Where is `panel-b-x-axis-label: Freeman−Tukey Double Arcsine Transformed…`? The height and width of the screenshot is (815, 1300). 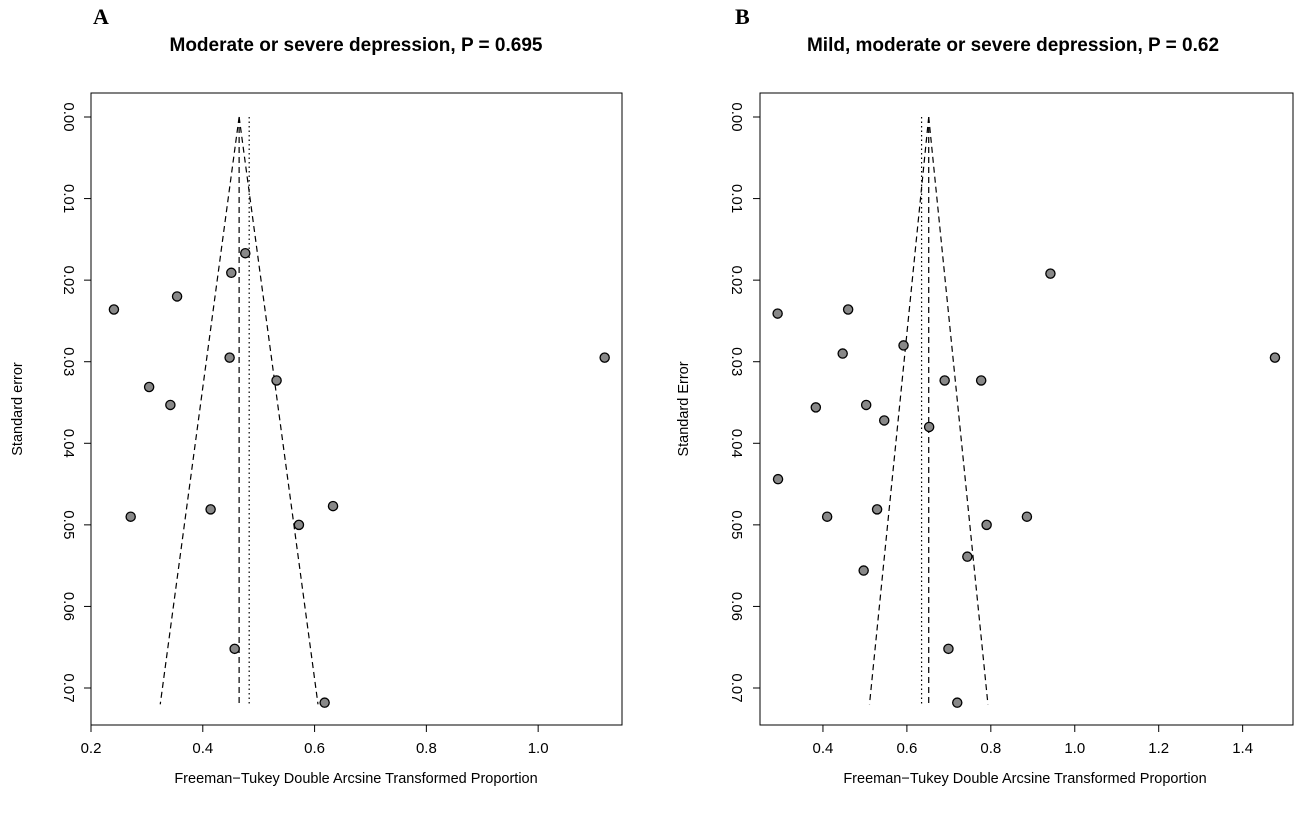
panel-b-x-axis-label: Freeman−Tukey Double Arcsine Transformed… is located at coordinates (1024, 779).